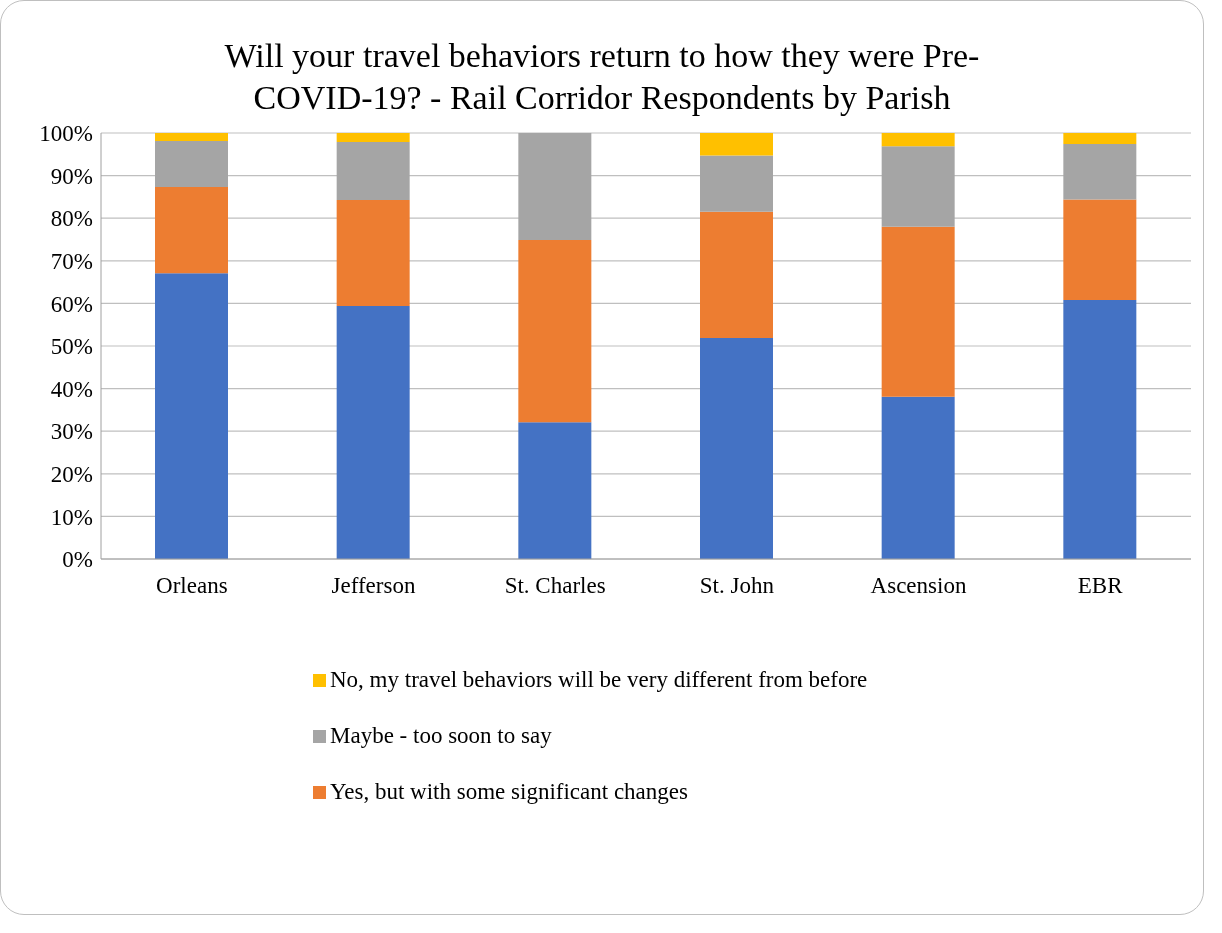 The image size is (1222, 933). What do you see at coordinates (602, 77) in the screenshot?
I see `chart-title: Will your travel behaviors return to how they were Pre-COVID-19? - Rail Corridor Respondents by Parish` at bounding box center [602, 77].